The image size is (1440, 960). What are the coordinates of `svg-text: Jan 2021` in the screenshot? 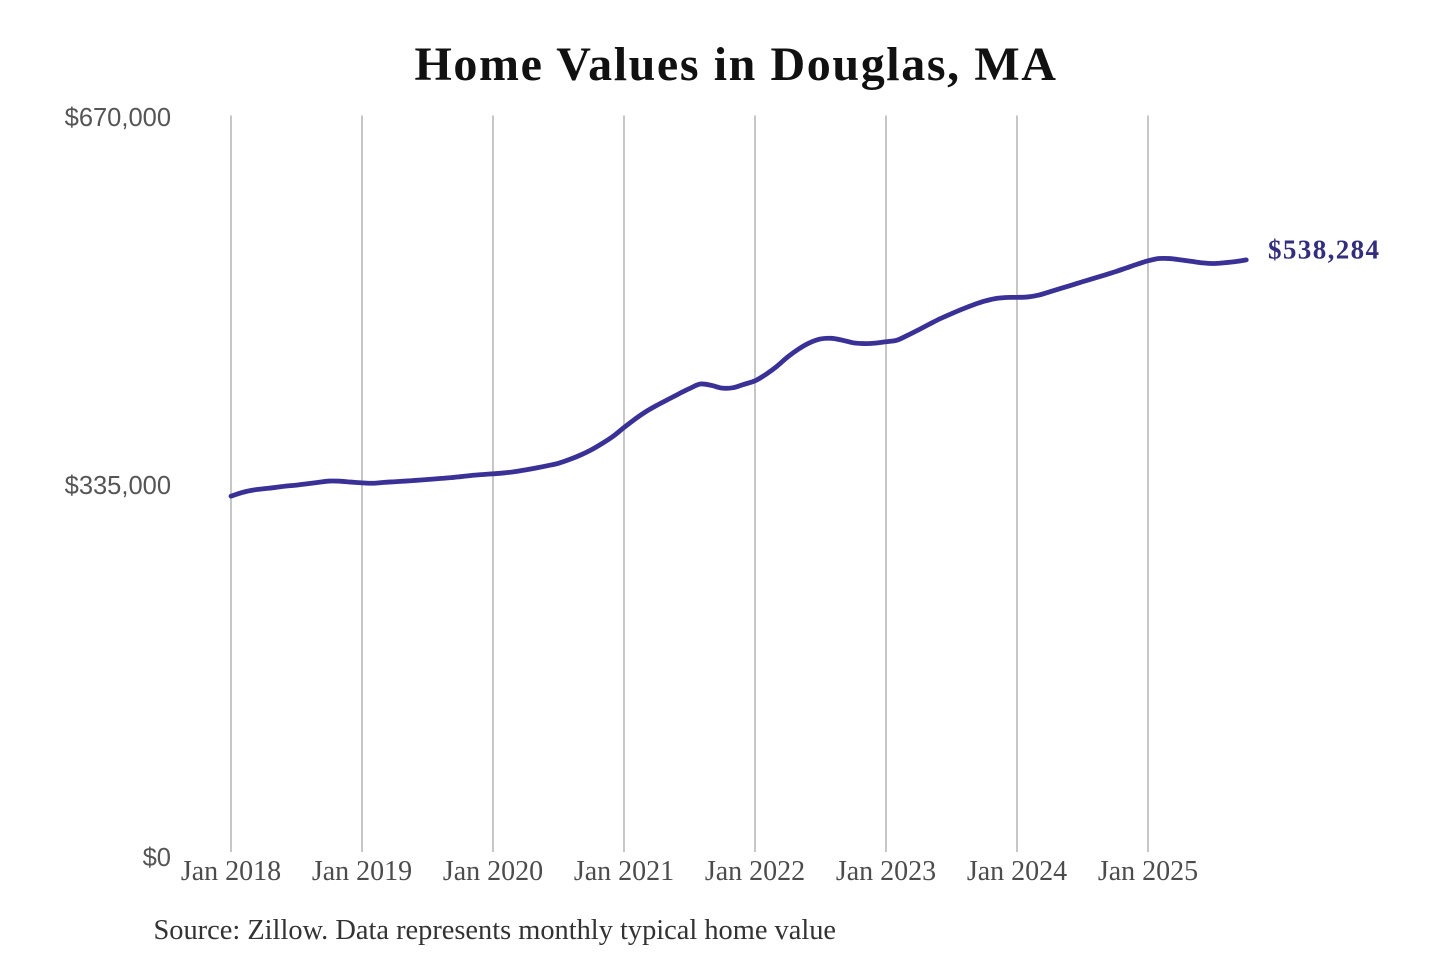 It's located at (624, 871).